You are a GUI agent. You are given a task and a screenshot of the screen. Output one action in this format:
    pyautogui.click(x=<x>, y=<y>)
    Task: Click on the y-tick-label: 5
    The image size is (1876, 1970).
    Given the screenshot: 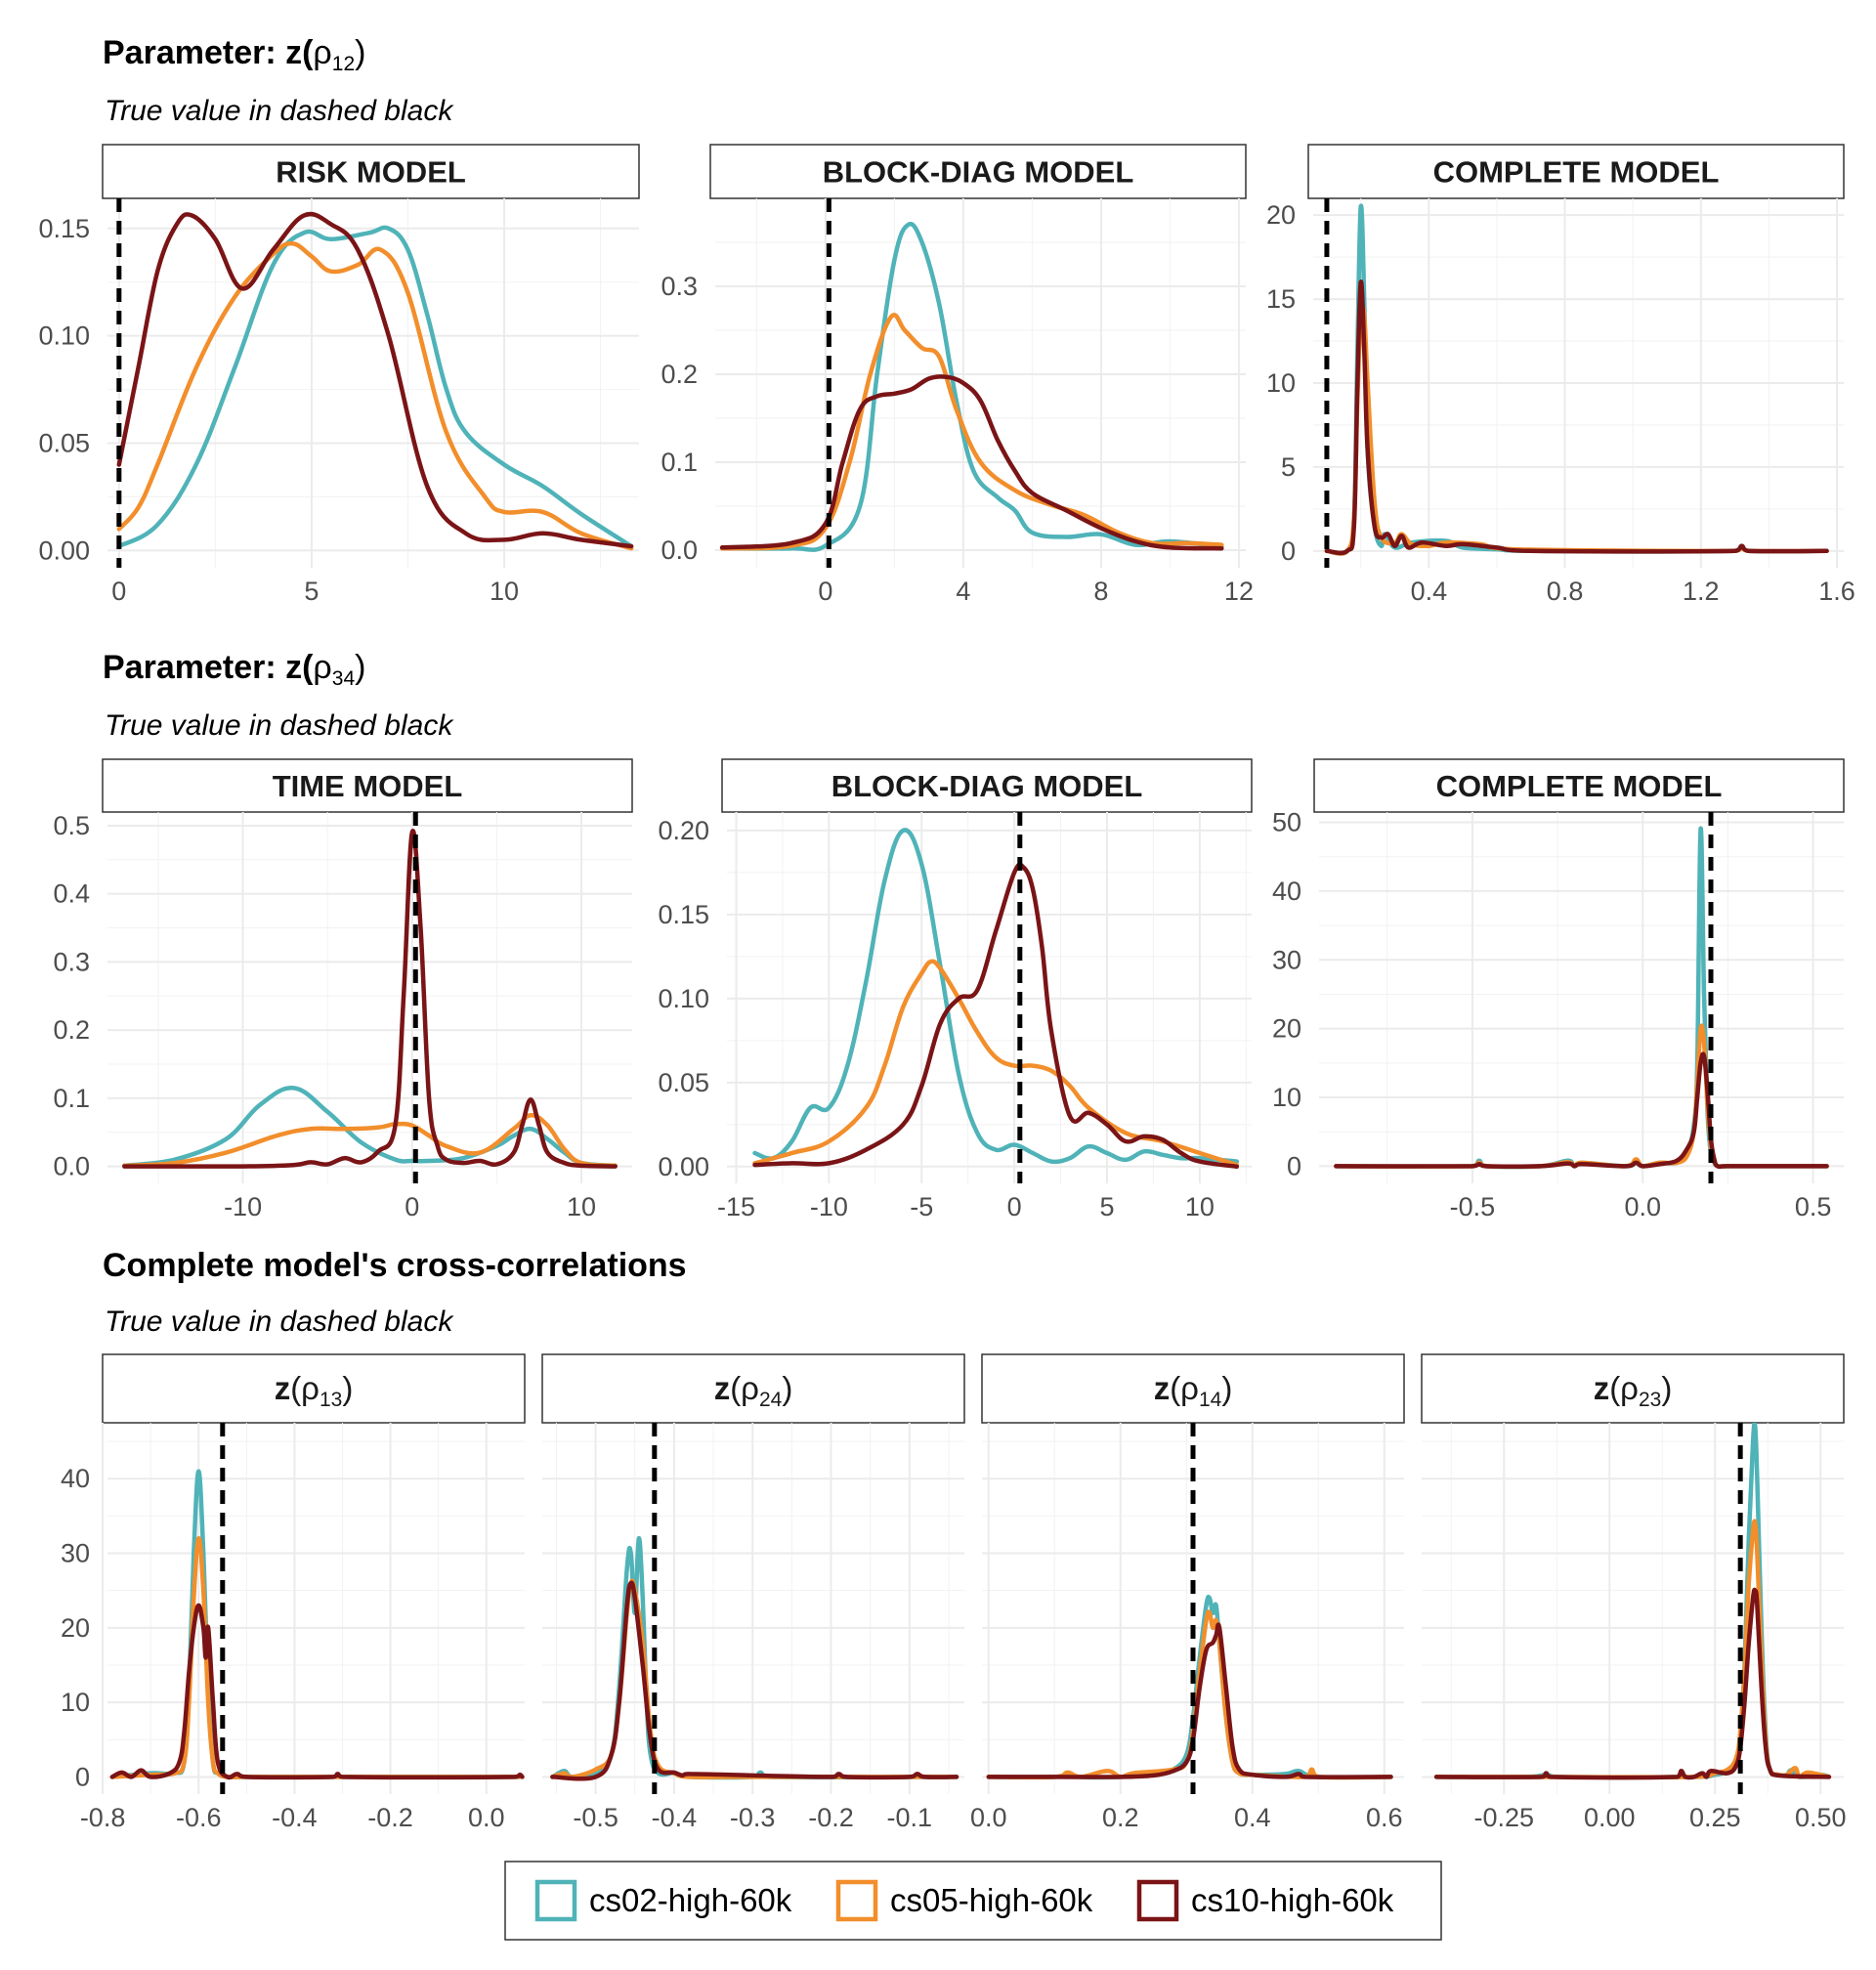 What is the action you would take?
    pyautogui.click(x=1288, y=467)
    